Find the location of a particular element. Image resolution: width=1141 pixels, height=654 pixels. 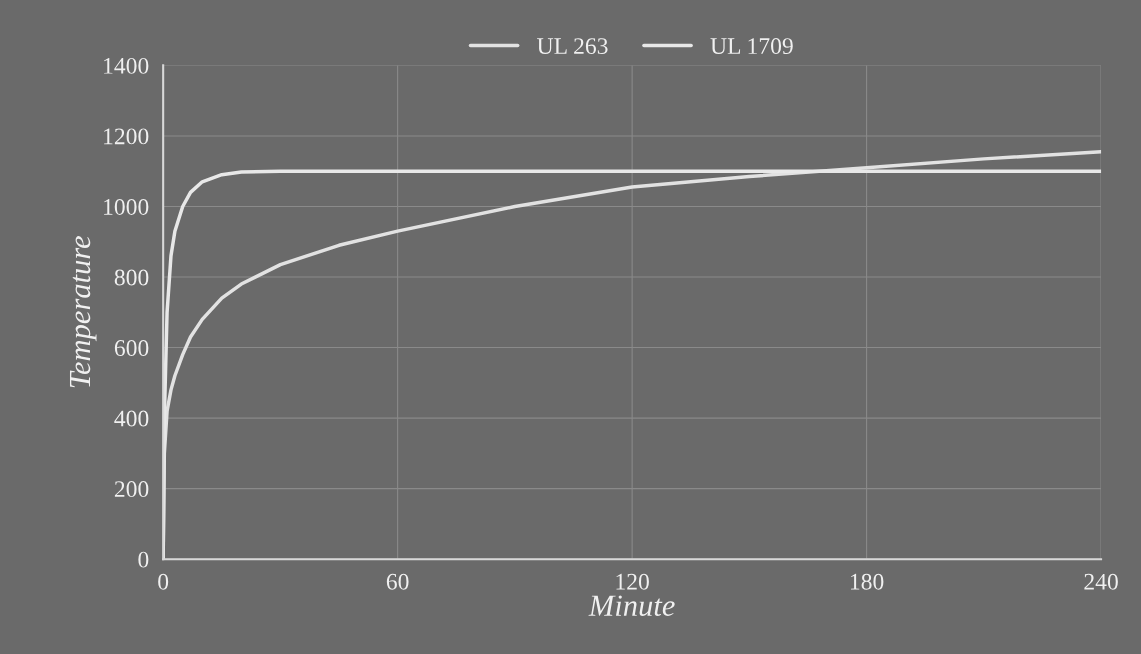

y-tick-label: 600 is located at coordinates (131, 348).